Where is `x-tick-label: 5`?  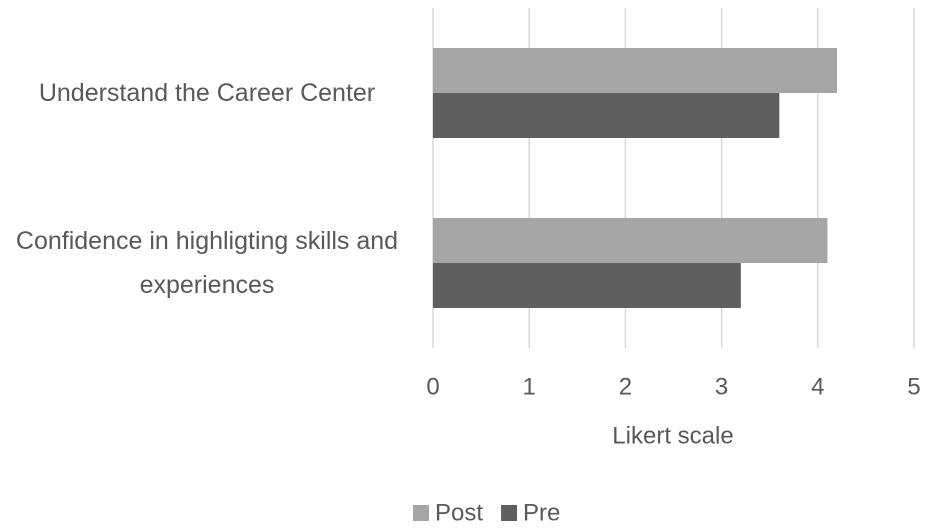
x-tick-label: 5 is located at coordinates (913, 386).